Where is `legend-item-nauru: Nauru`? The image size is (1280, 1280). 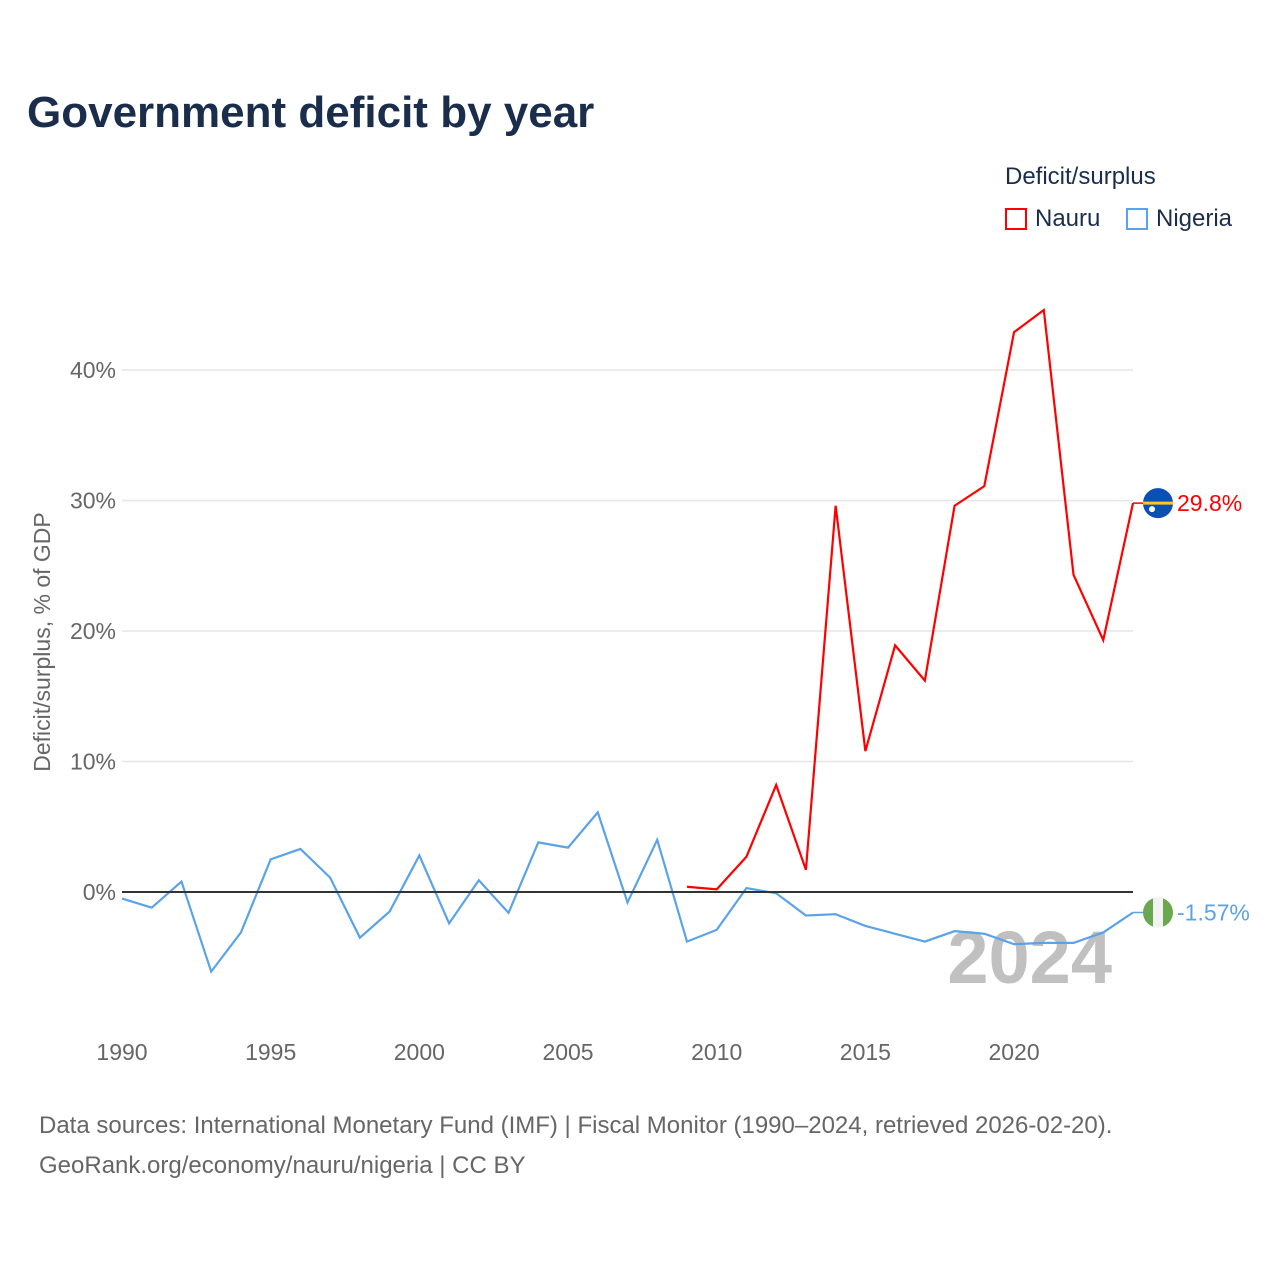 legend-item-nauru: Nauru is located at coordinates (1052, 219).